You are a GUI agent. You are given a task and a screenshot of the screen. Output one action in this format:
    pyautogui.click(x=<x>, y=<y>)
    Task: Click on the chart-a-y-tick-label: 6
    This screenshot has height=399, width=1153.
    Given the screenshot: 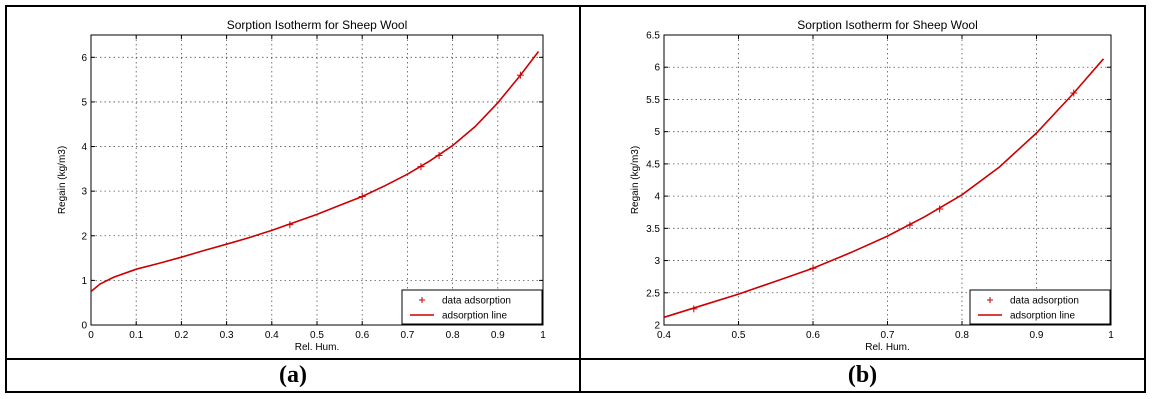 What is the action you would take?
    pyautogui.click(x=84, y=58)
    